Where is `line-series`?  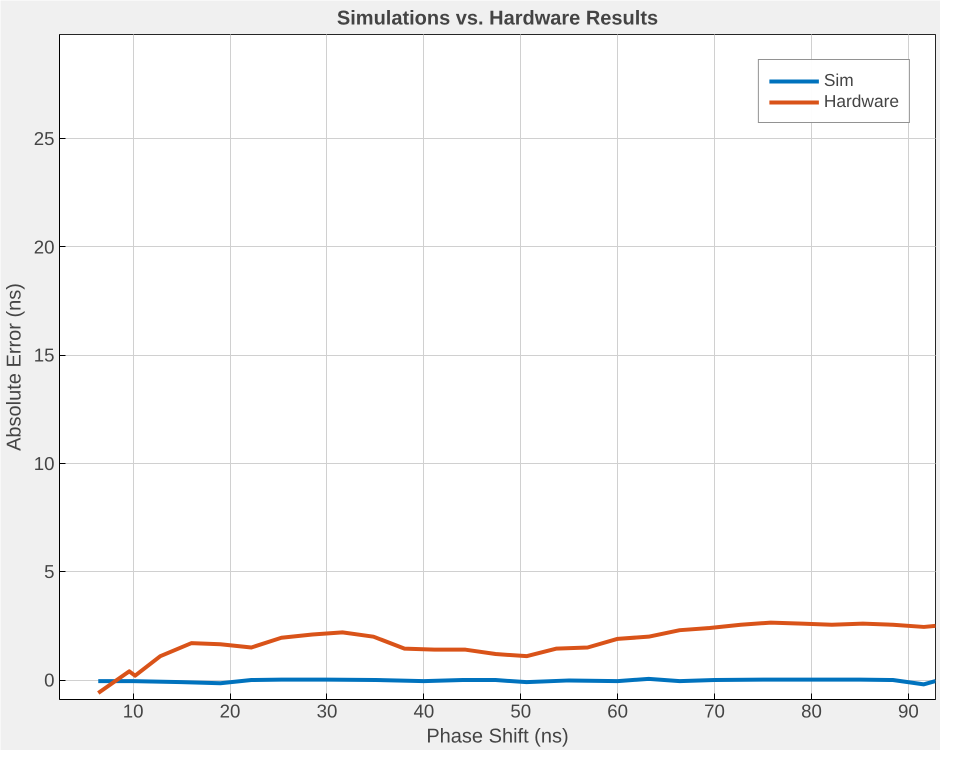 line-series is located at coordinates (516, 657).